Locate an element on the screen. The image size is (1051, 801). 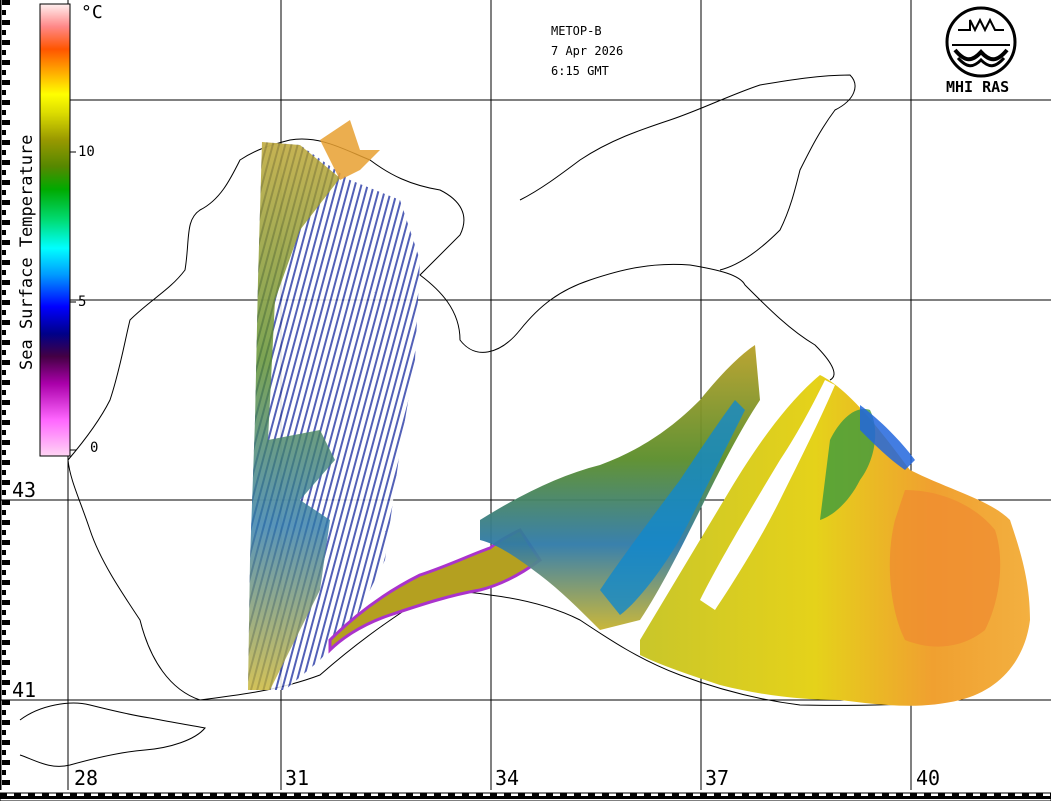
east-orange-core is located at coordinates (945, 568).